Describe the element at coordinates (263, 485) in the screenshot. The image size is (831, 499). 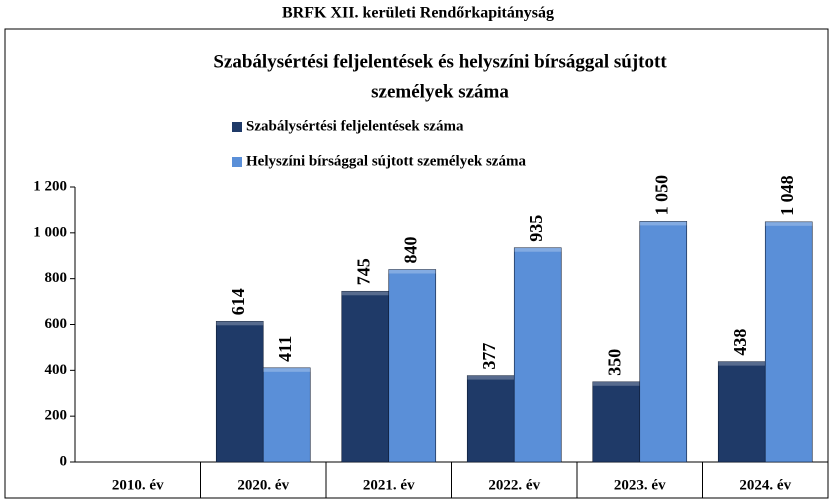
I see `x-tick-label: 2020. év` at that location.